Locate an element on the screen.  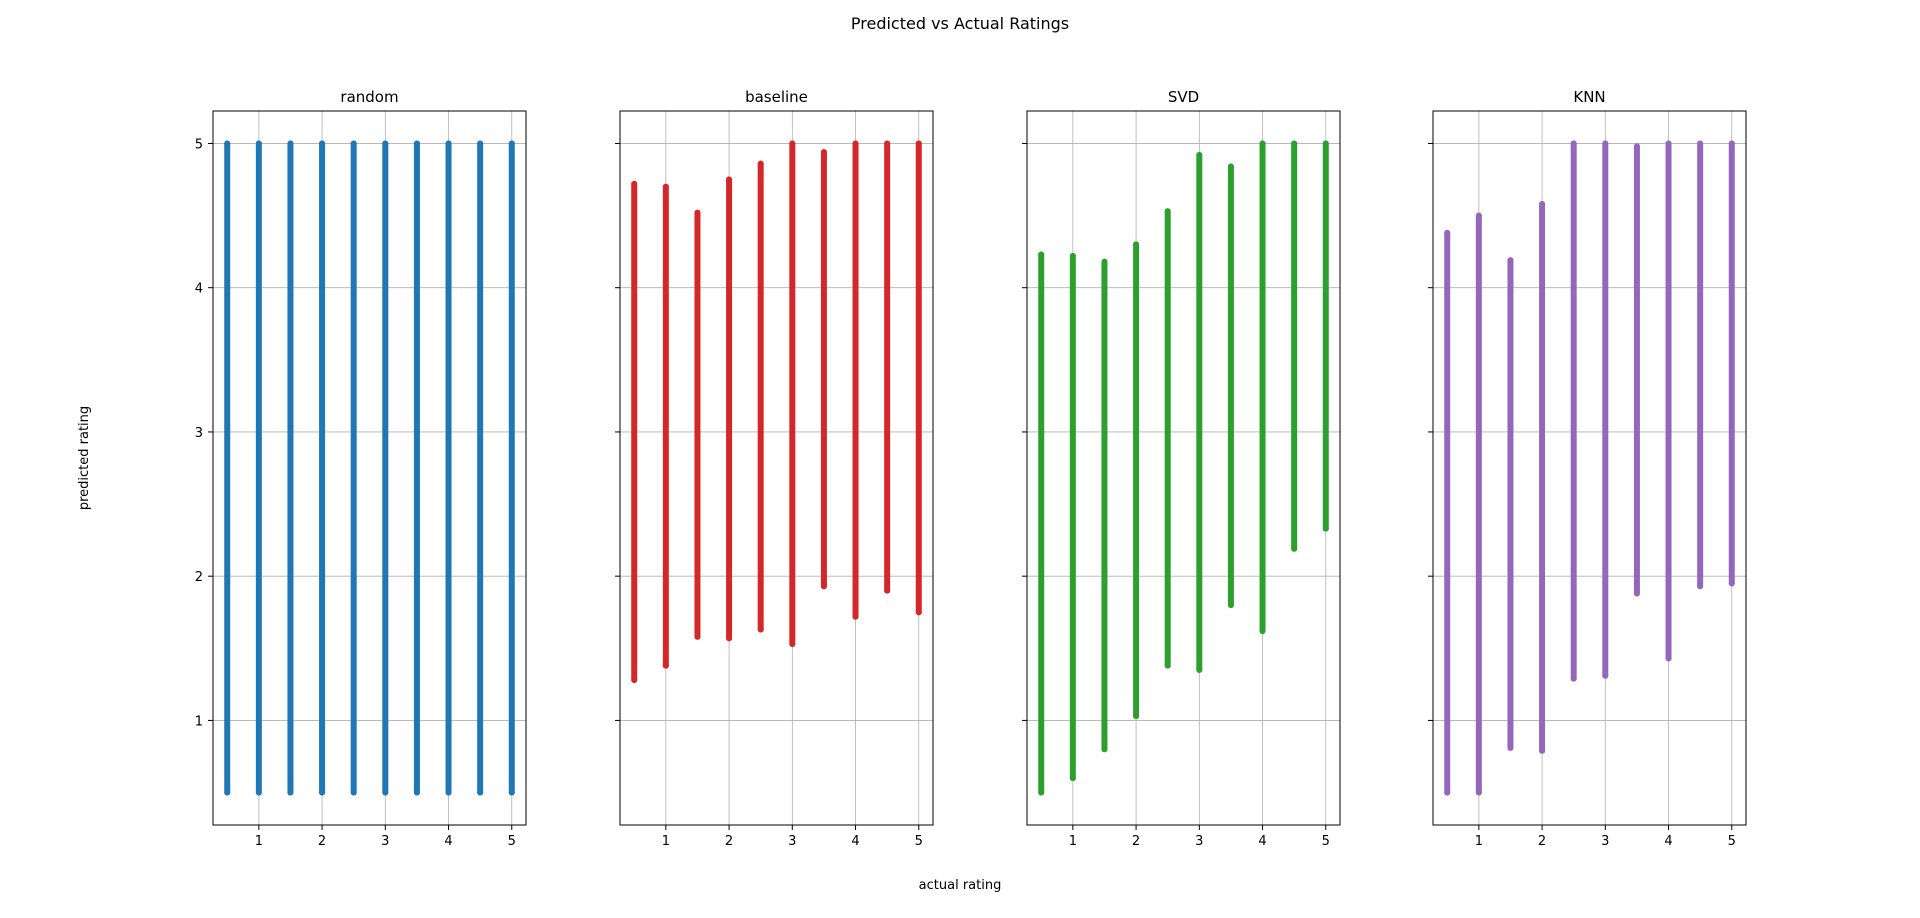
subplot-title: baseline is located at coordinates (776, 97).